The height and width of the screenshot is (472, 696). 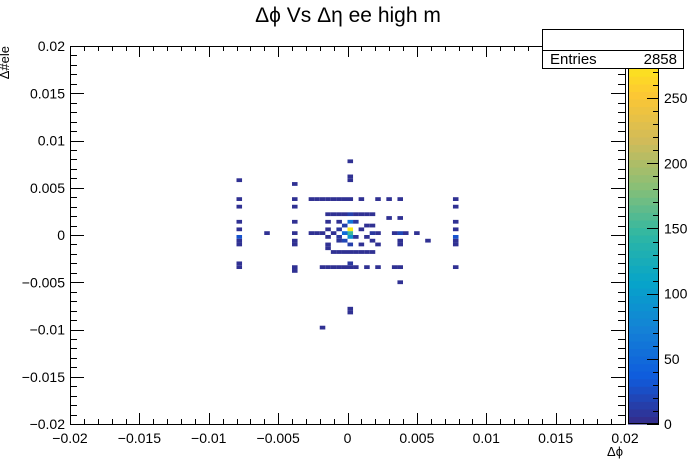 What do you see at coordinates (47, 93) in the screenshot?
I see `y-tick-label: 0.015` at bounding box center [47, 93].